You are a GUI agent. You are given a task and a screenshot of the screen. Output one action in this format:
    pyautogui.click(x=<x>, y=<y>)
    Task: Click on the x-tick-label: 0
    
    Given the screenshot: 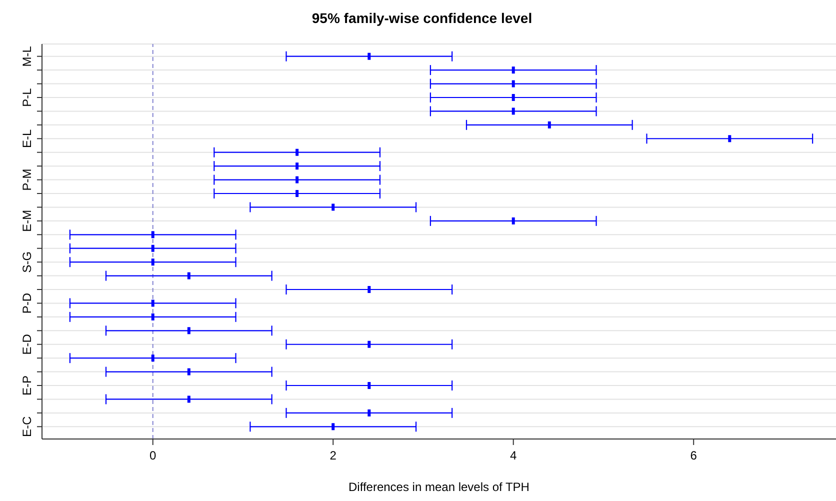 What is the action you would take?
    pyautogui.click(x=153, y=455)
    